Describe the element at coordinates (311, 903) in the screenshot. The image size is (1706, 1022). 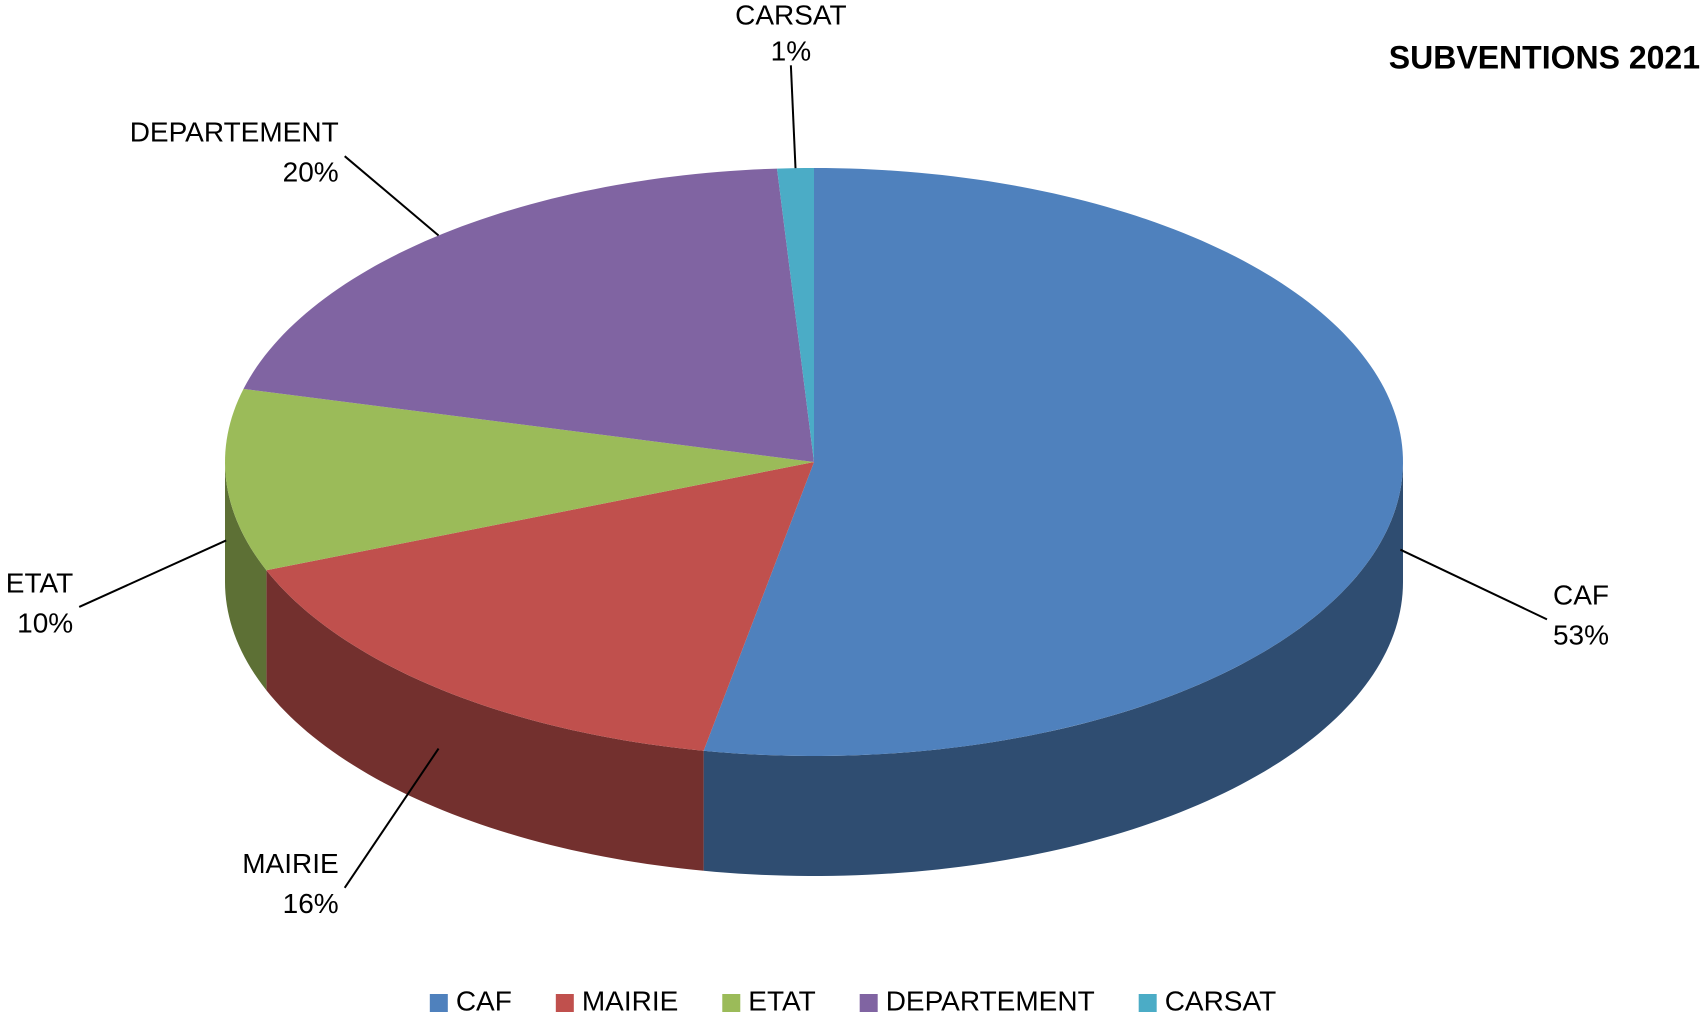
I see `data-label: 16%` at that location.